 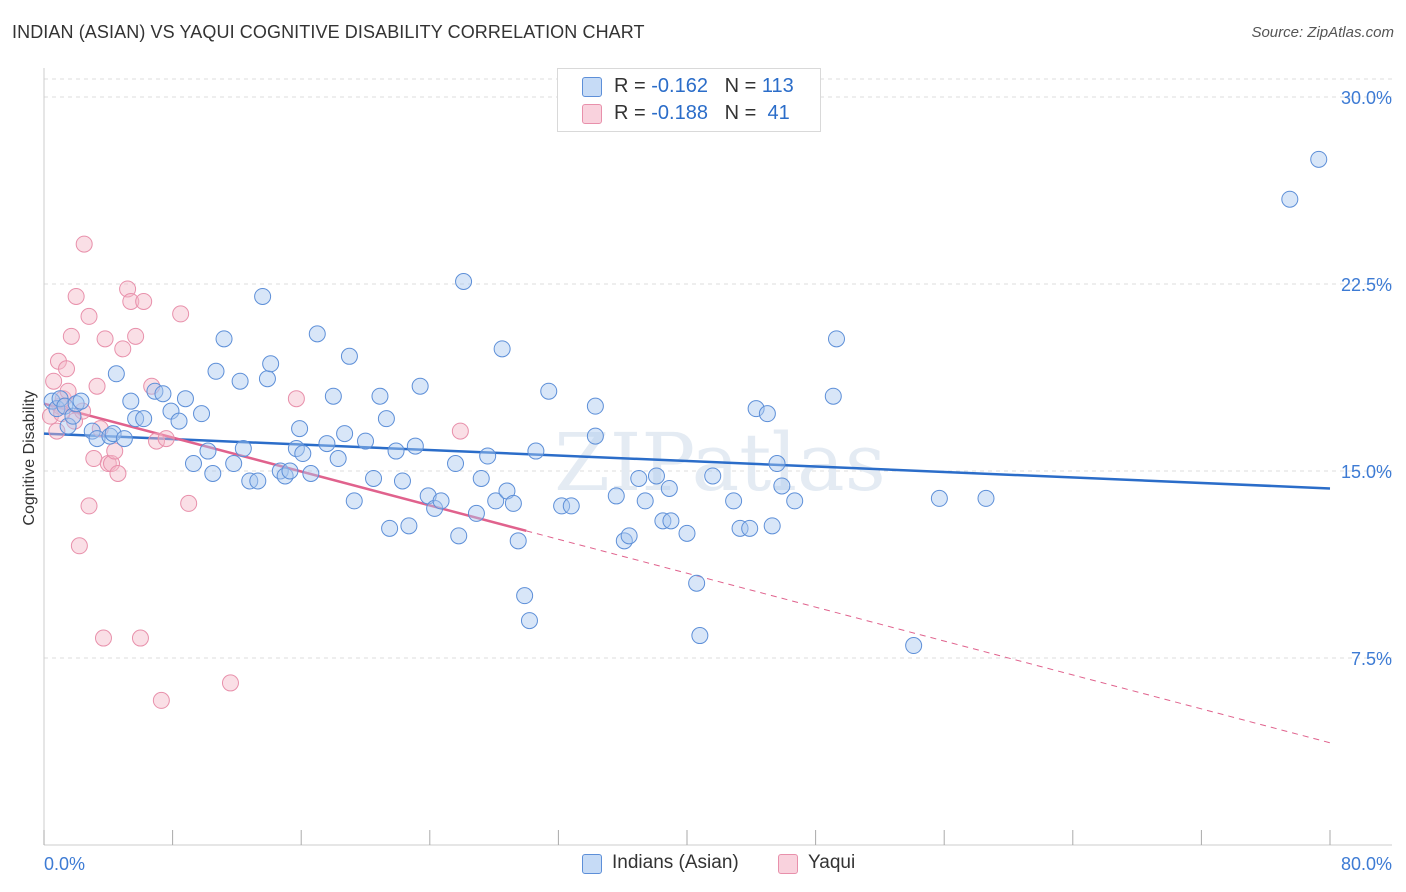 I want to click on y-tick-label: 15.0%, so click(x=1366, y=472).